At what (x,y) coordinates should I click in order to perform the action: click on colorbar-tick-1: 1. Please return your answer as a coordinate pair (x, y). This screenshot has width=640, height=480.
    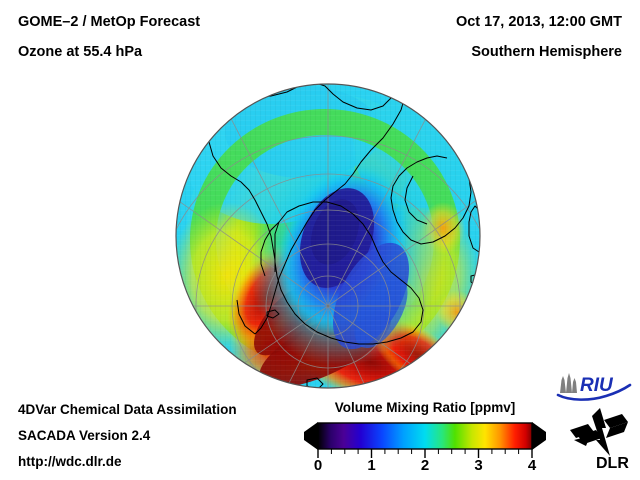
    Looking at the image, I should click on (371, 463).